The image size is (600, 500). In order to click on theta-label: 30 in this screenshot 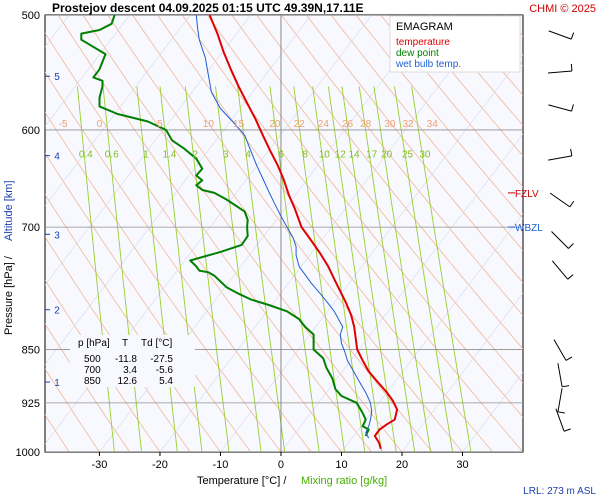, I will do `click(390, 124)`.